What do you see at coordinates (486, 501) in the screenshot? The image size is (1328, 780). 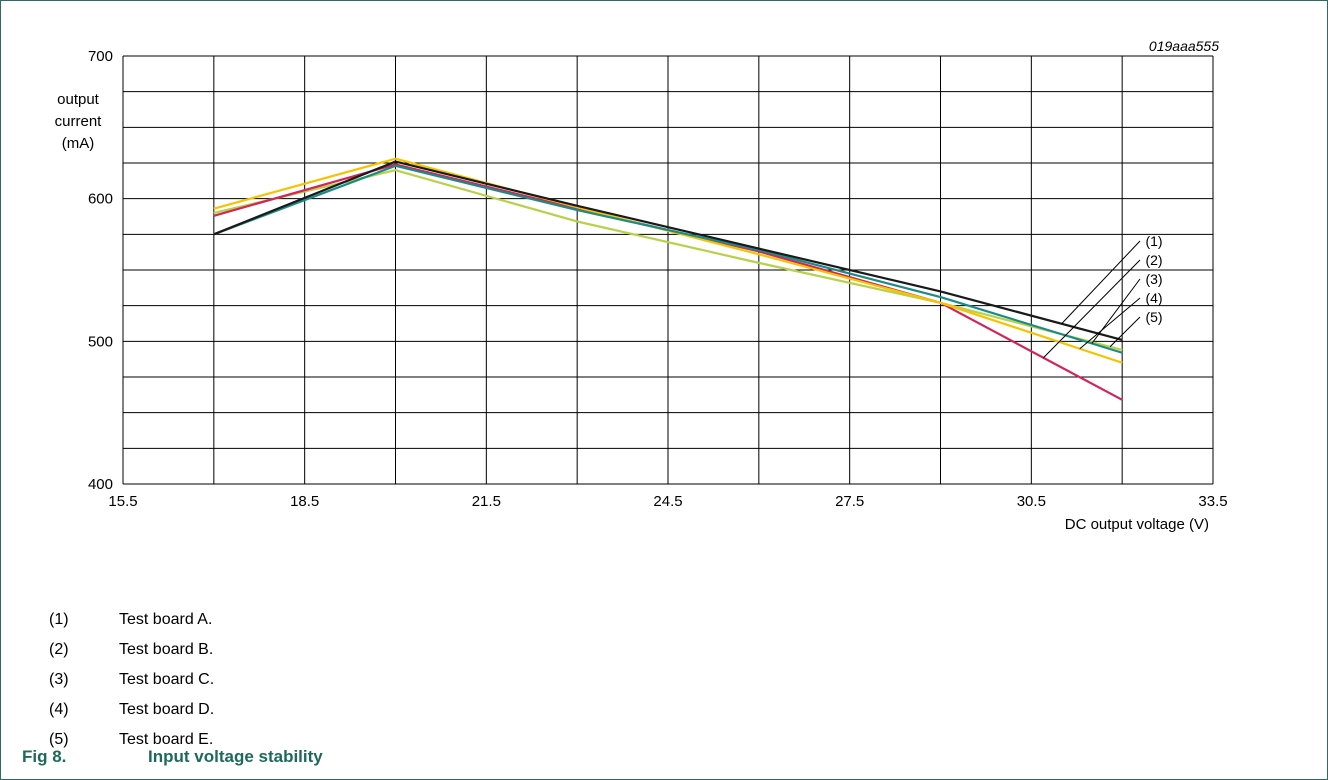 I see `x-tick-label: 21.5` at bounding box center [486, 501].